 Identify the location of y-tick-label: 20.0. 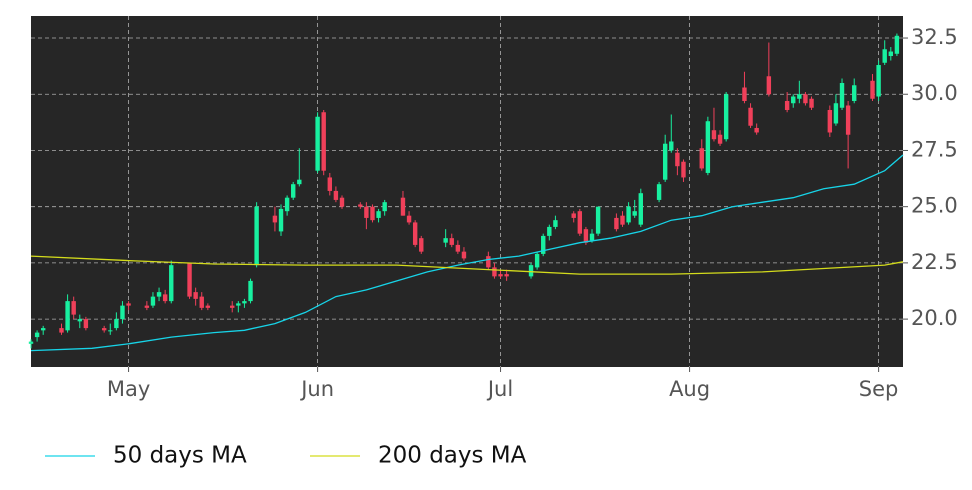
(934, 318).